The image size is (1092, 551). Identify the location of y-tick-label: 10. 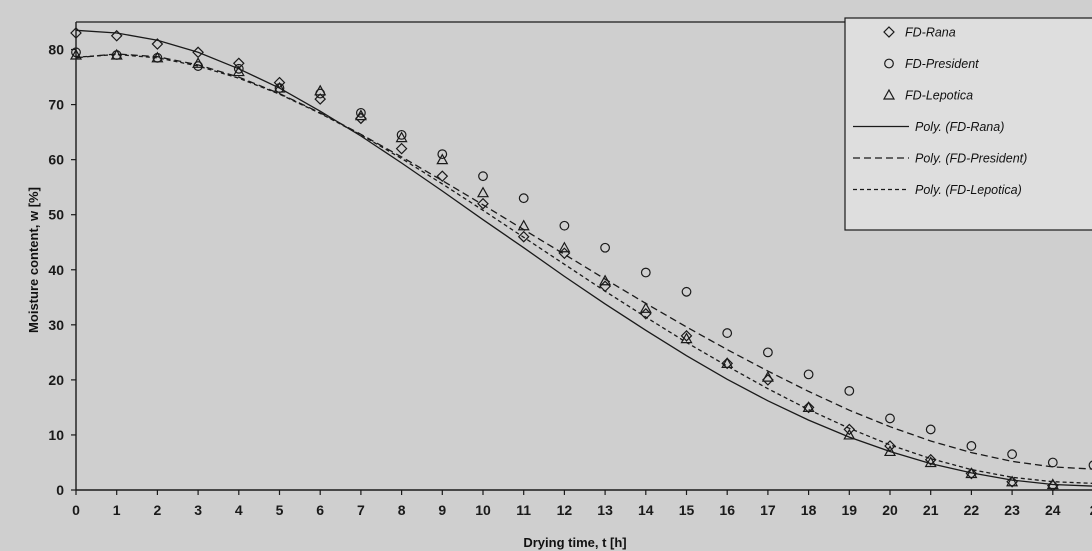
(56, 435).